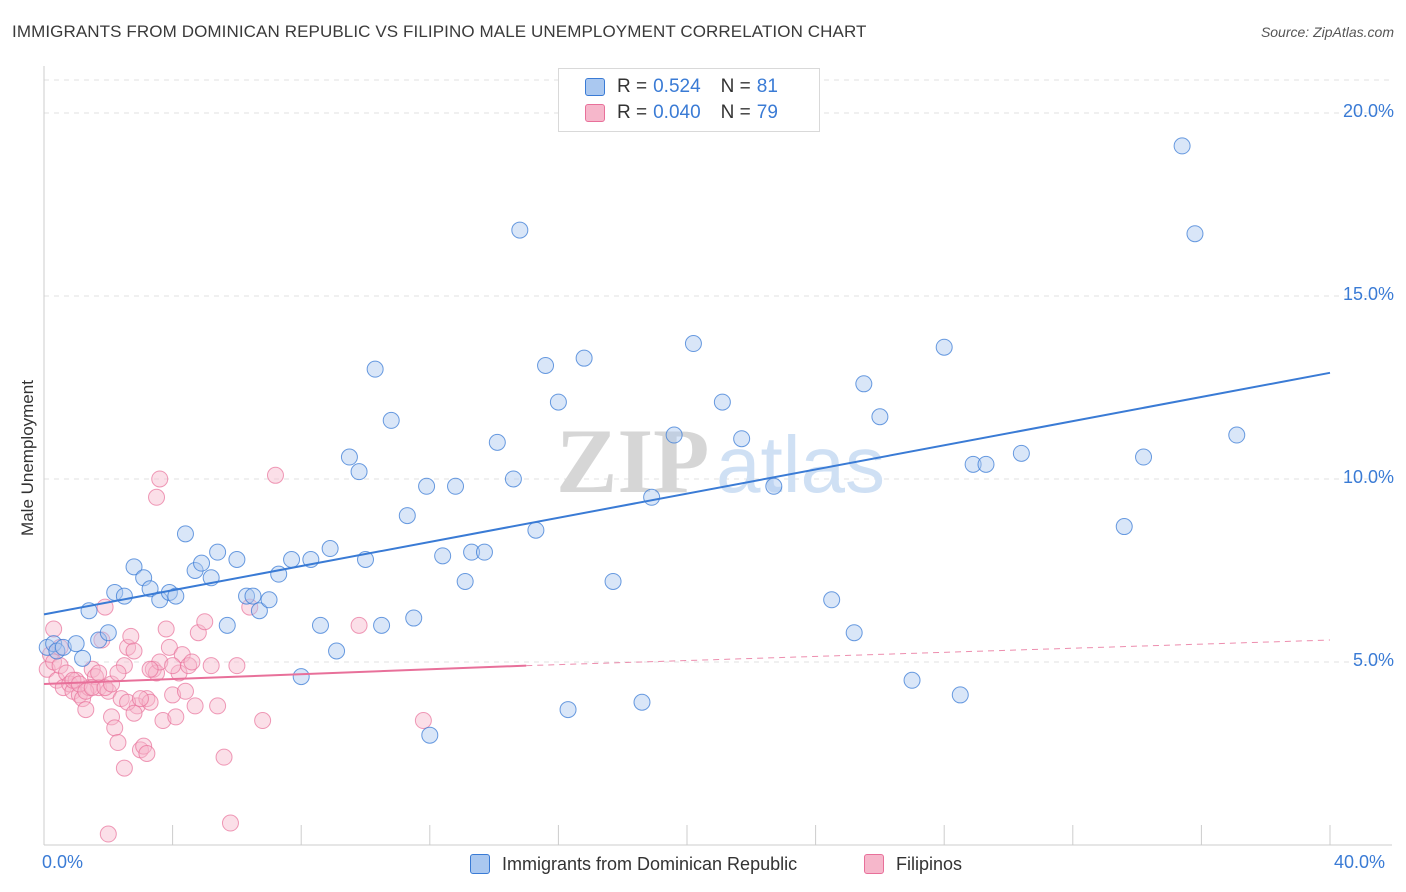 The image size is (1406, 892). Describe the element at coordinates (63, 862) in the screenshot. I see `x-tick-label-min: 0.0%` at that location.